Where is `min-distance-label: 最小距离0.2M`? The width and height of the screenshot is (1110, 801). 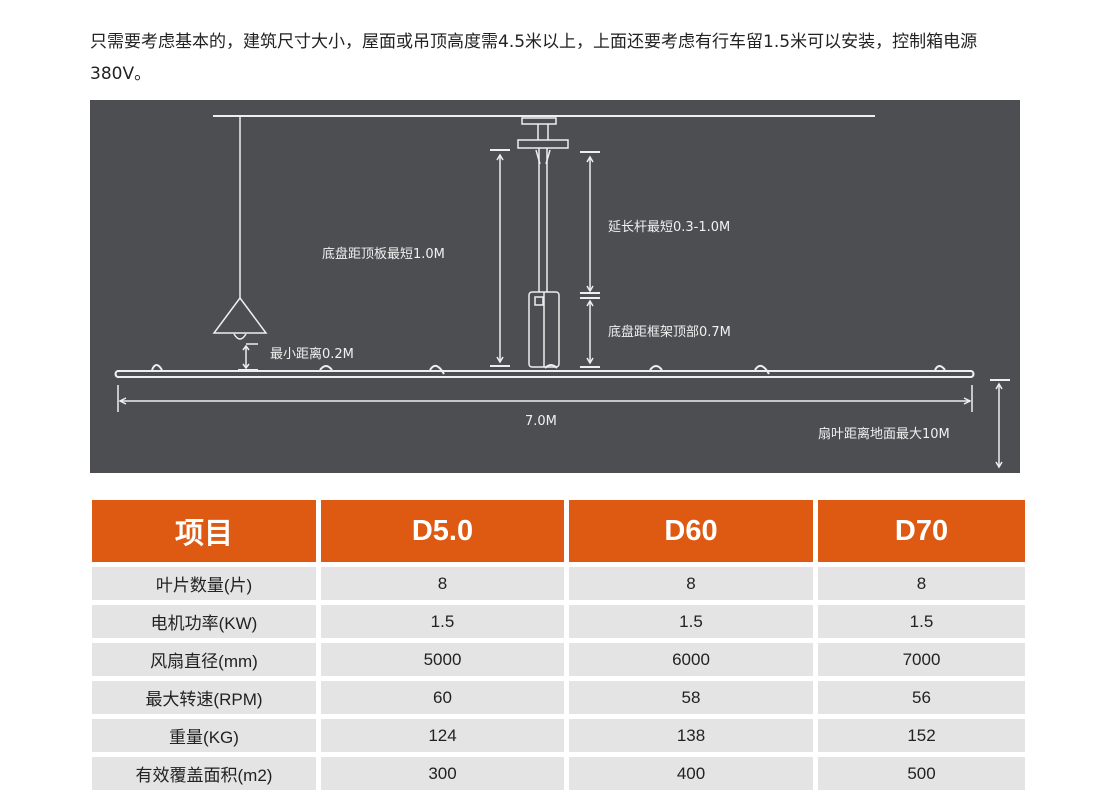 min-distance-label: 最小距离0.2M is located at coordinates (312, 354).